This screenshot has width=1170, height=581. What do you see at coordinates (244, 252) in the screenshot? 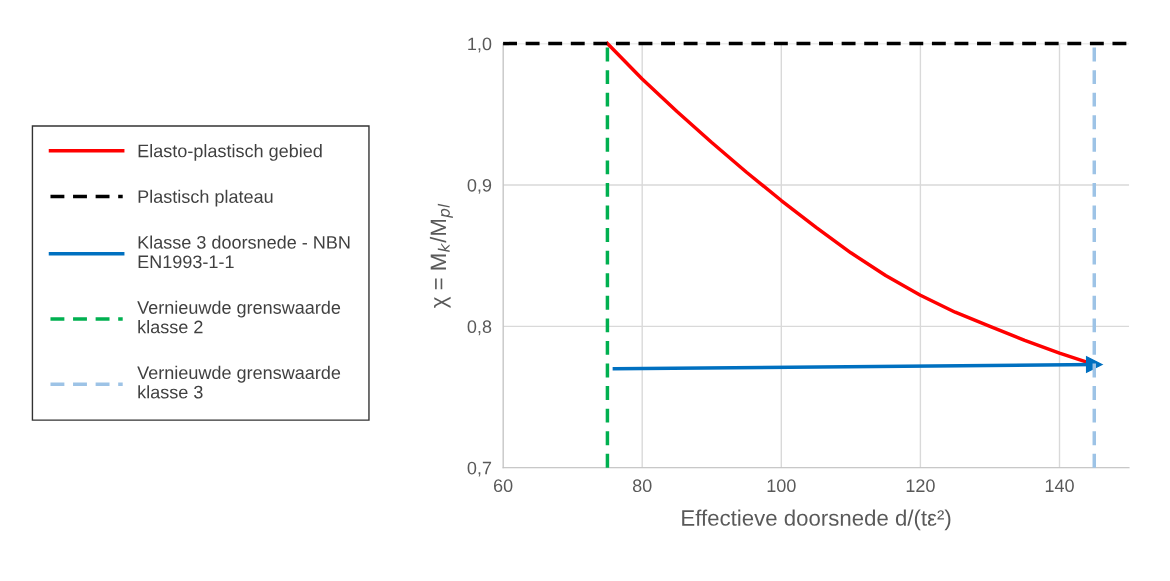
I see `legend-label: Klasse 3 doorsnede - NBN EN1993-1-1` at bounding box center [244, 252].